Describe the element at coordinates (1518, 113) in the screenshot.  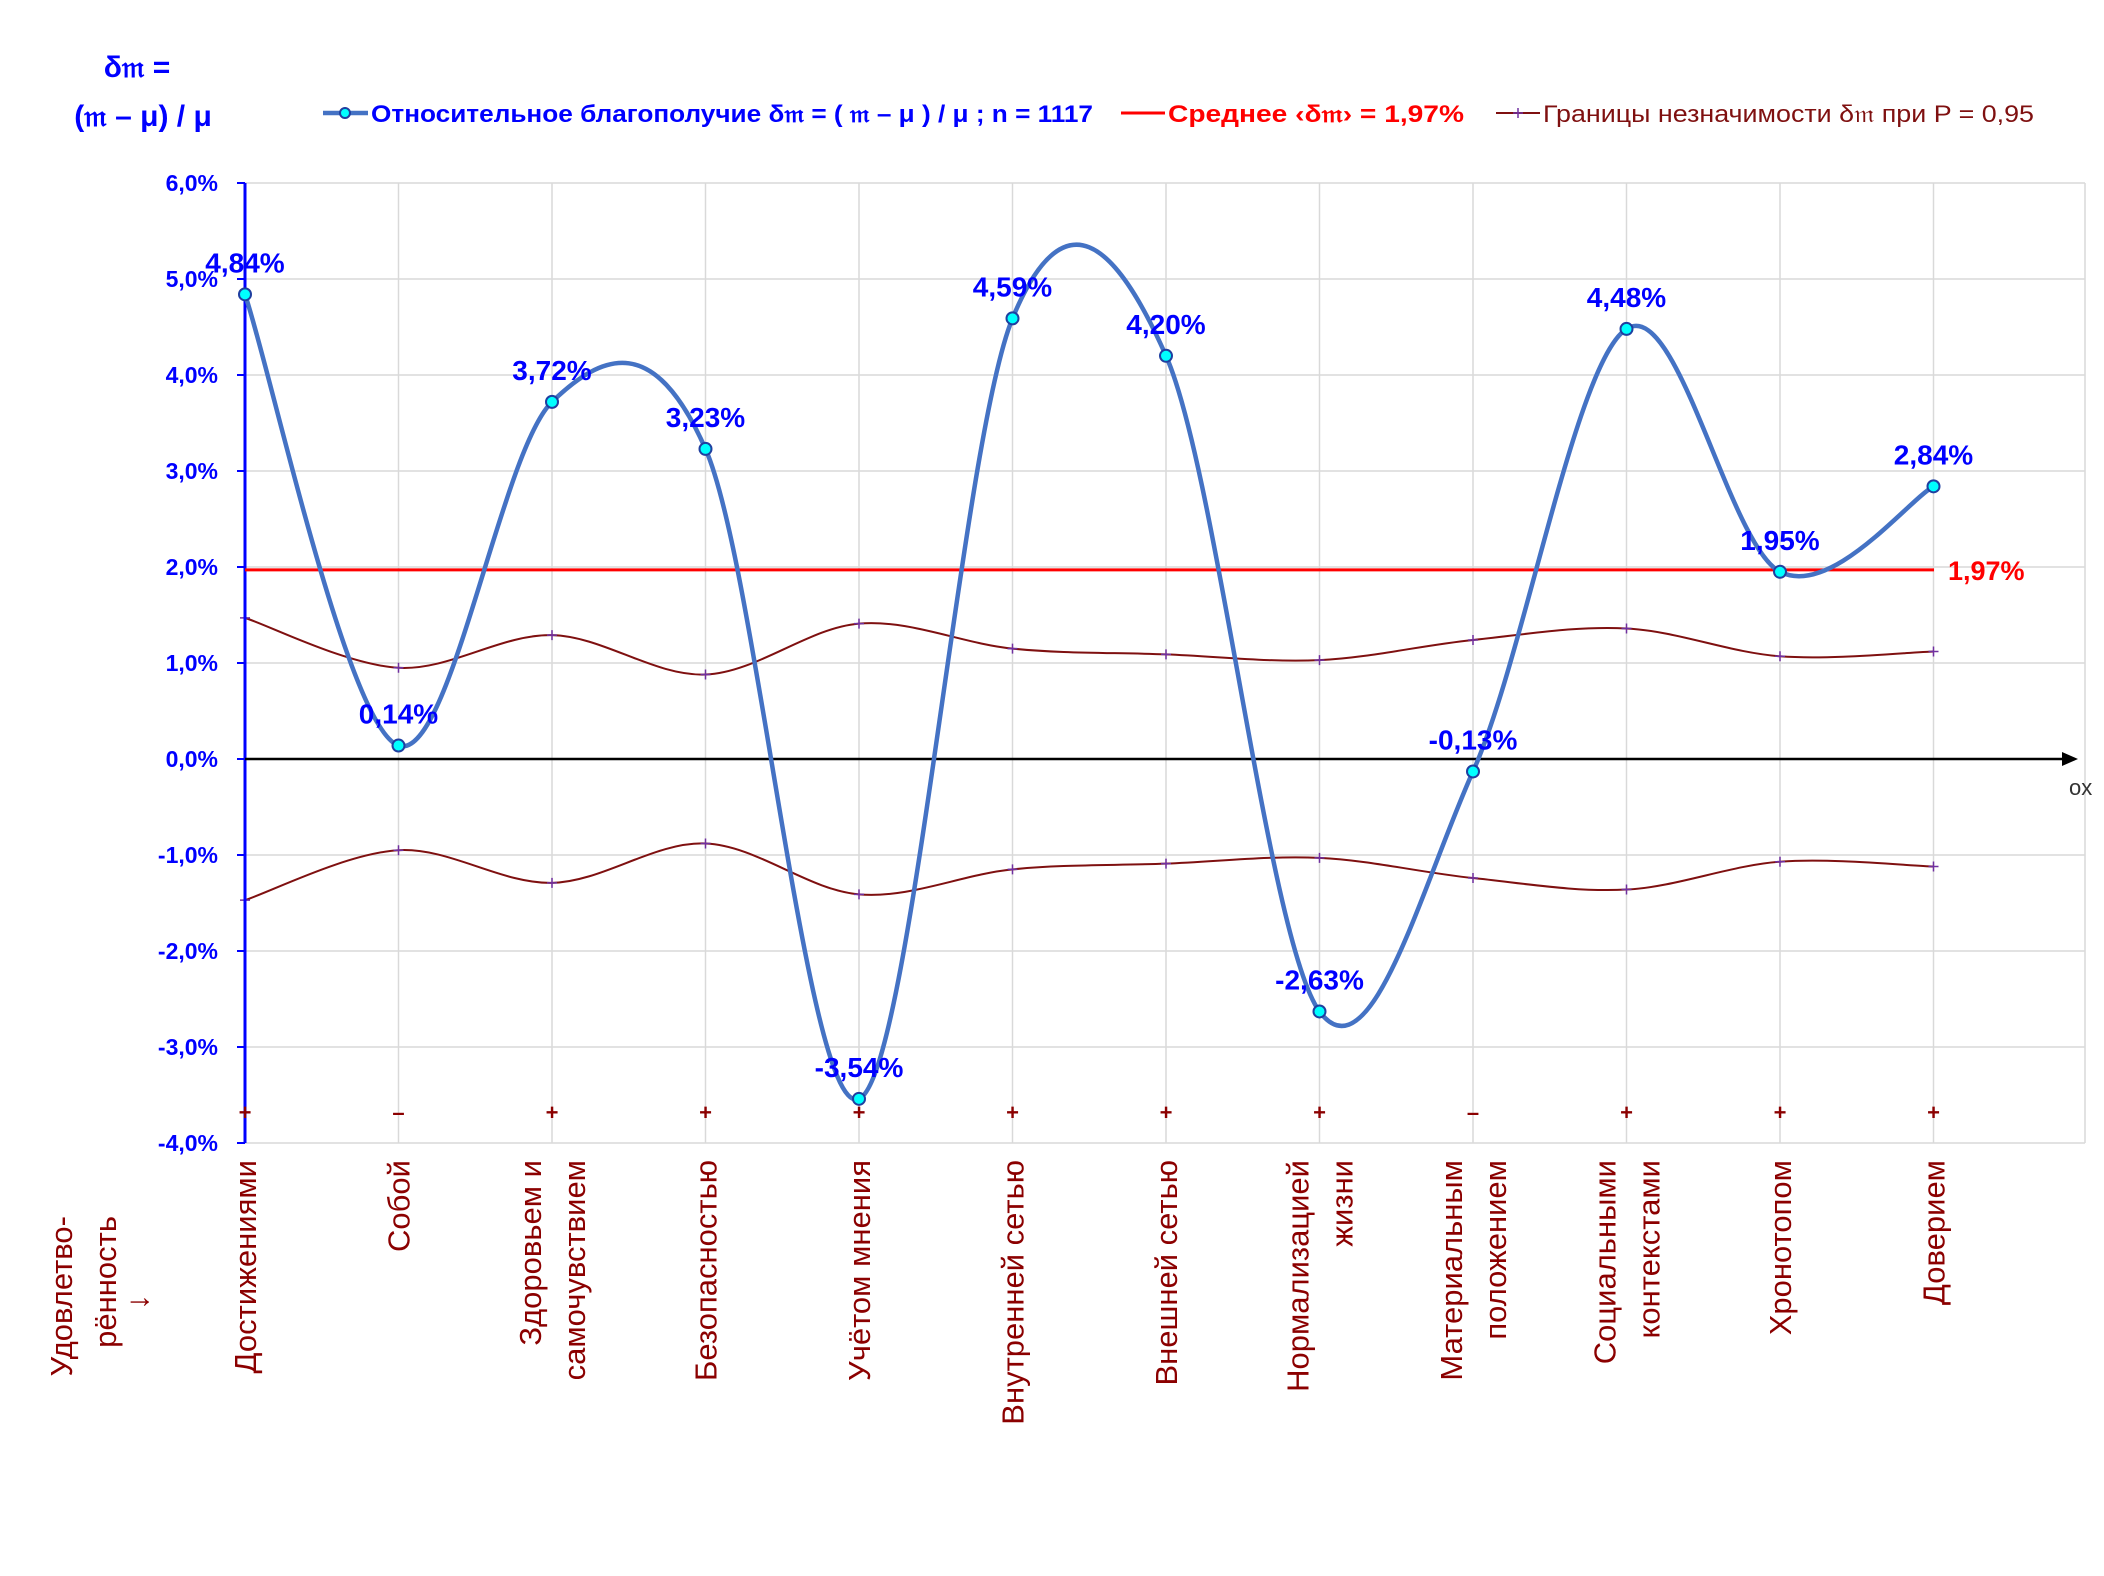
I see `legend-marker-bounds` at that location.